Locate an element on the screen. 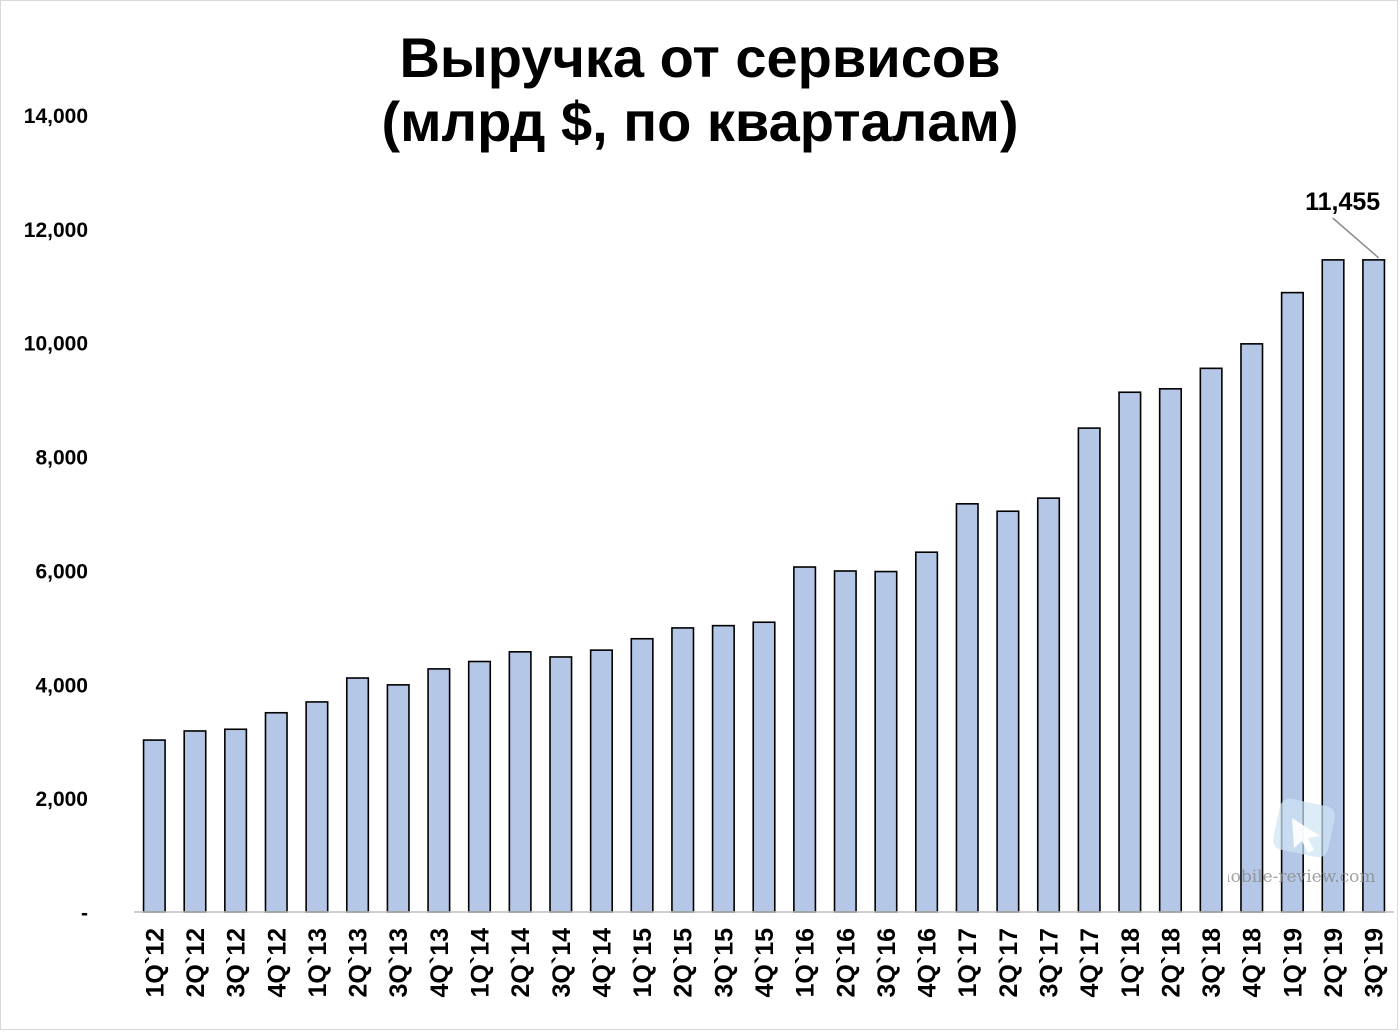 The width and height of the screenshot is (1400, 1032). x-tick-label: 3Q`18 is located at coordinates (1212, 963).